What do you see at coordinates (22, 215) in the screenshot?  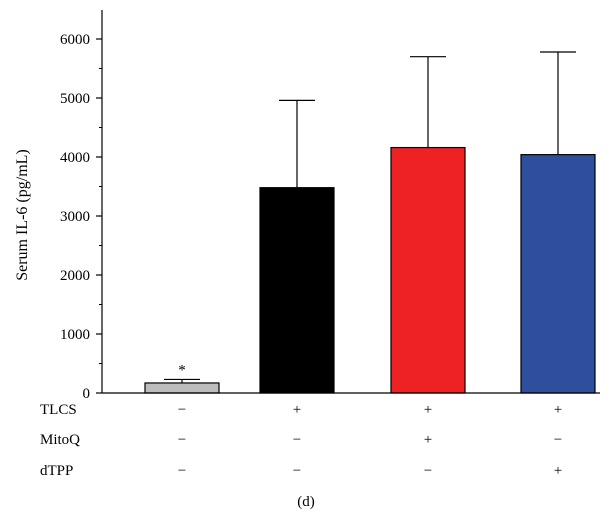 I see `y-axis-label: Serum IL-6 (pg/mL)` at bounding box center [22, 215].